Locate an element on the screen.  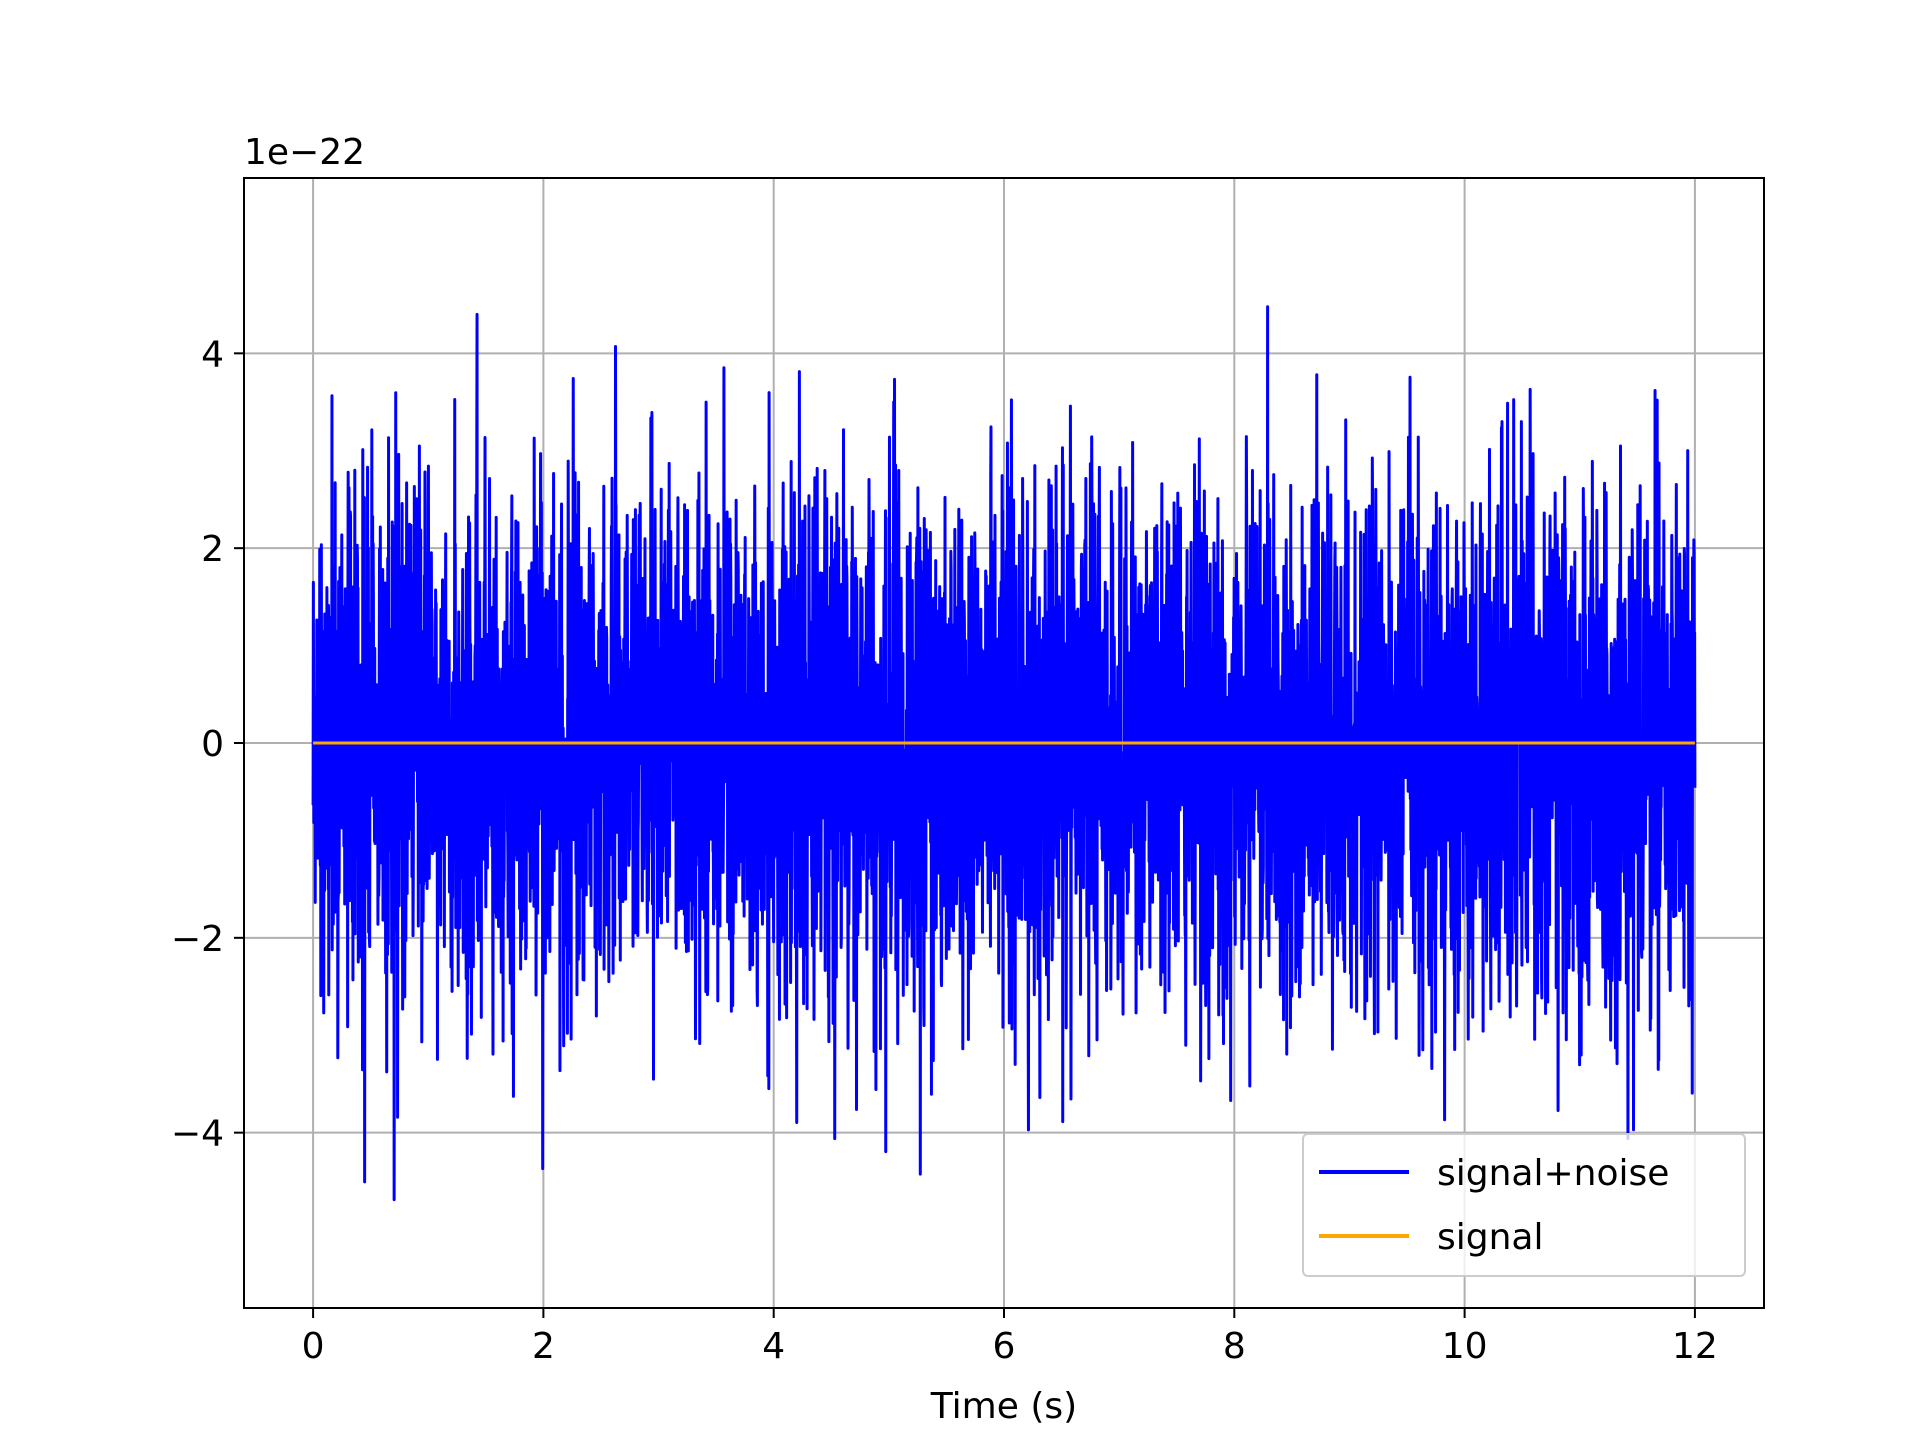
y-tick-label: 2 is located at coordinates (212, 549).